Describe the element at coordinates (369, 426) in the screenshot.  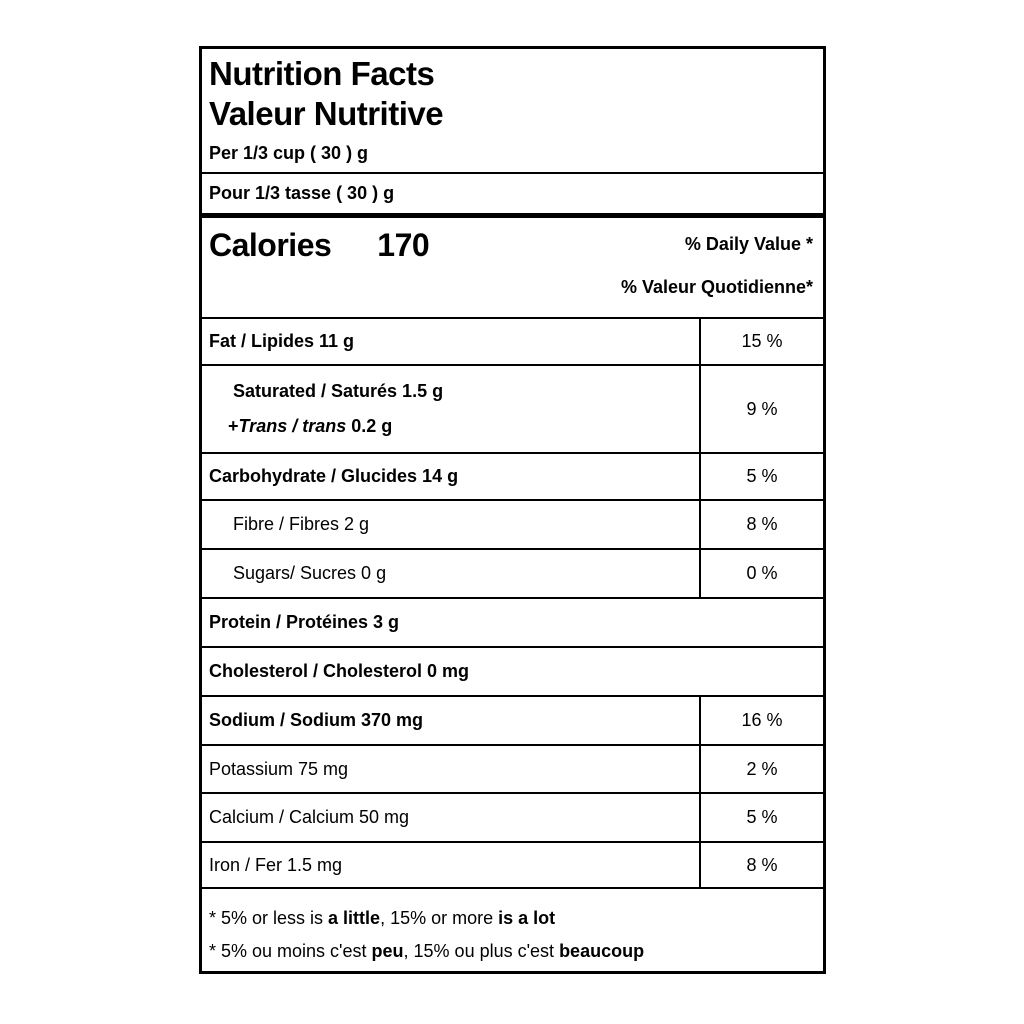
I see `trans-amount: 0.2 g` at that location.